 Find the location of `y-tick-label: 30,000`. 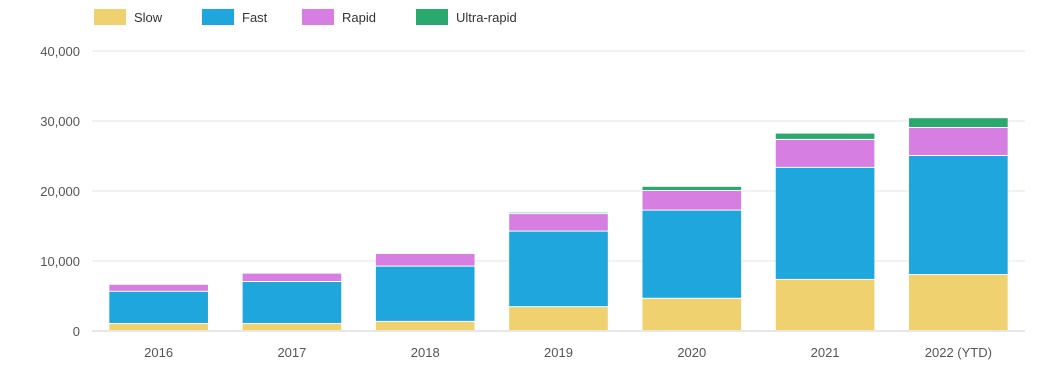

y-tick-label: 30,000 is located at coordinates (60, 121).